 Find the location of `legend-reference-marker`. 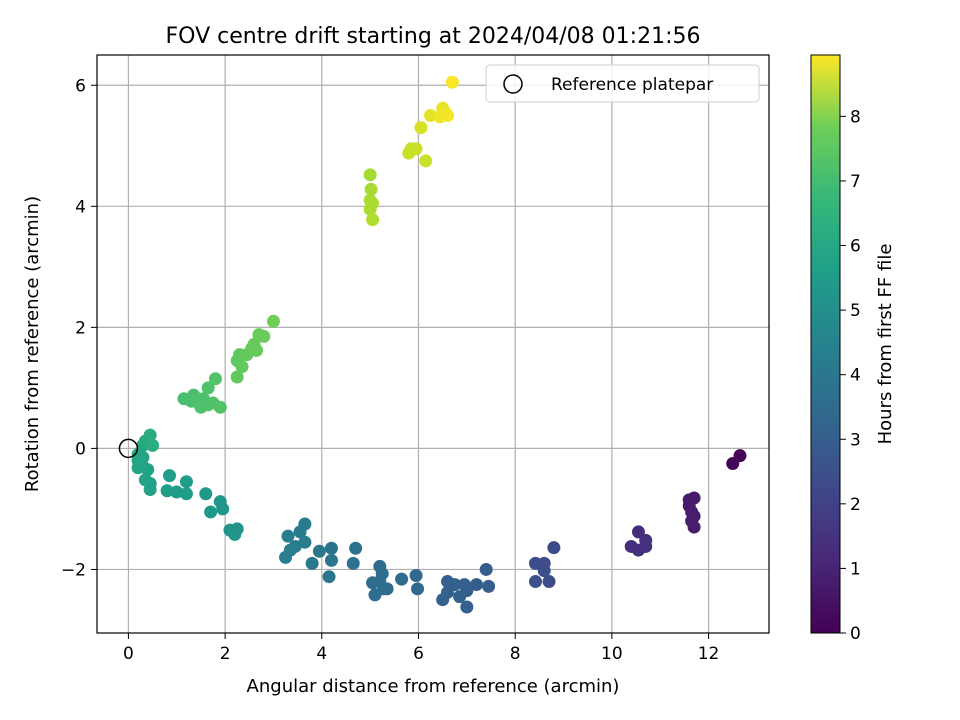

legend-reference-marker is located at coordinates (513, 84).